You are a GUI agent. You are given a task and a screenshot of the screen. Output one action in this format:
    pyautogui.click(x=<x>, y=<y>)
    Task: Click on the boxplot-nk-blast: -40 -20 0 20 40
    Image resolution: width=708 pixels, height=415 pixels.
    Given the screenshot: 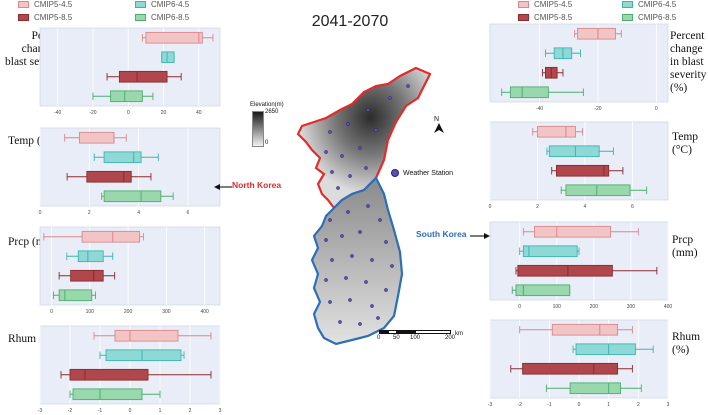 What is the action you would take?
    pyautogui.click(x=130, y=71)
    